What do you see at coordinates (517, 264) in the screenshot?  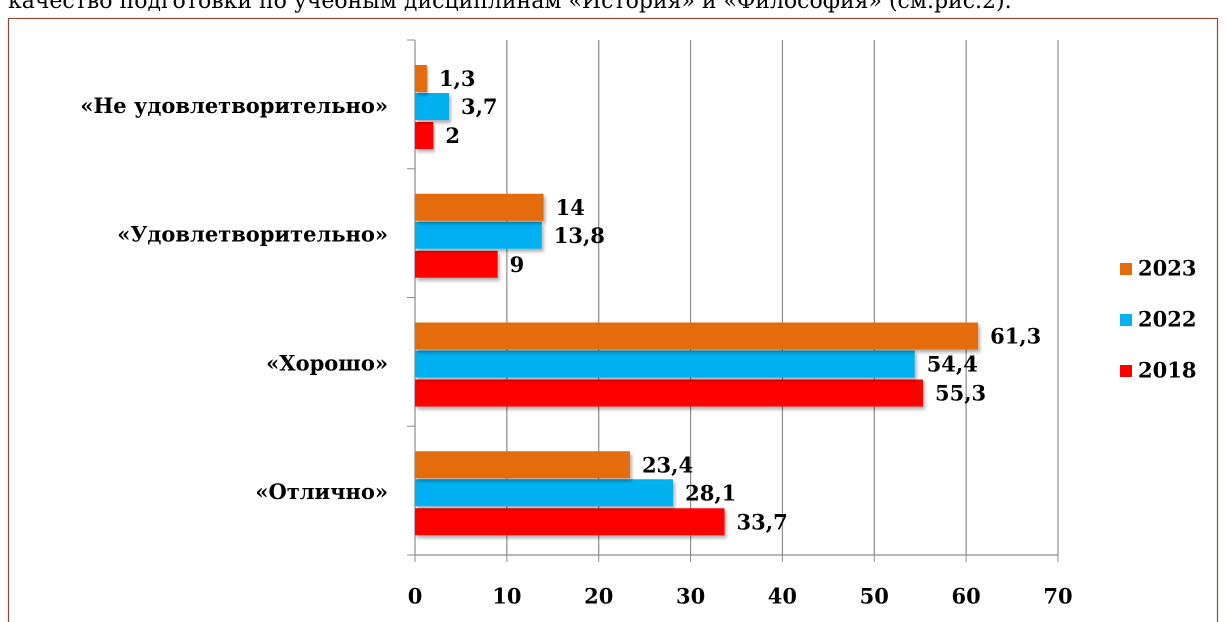 I see `value-label: 9` at bounding box center [517, 264].